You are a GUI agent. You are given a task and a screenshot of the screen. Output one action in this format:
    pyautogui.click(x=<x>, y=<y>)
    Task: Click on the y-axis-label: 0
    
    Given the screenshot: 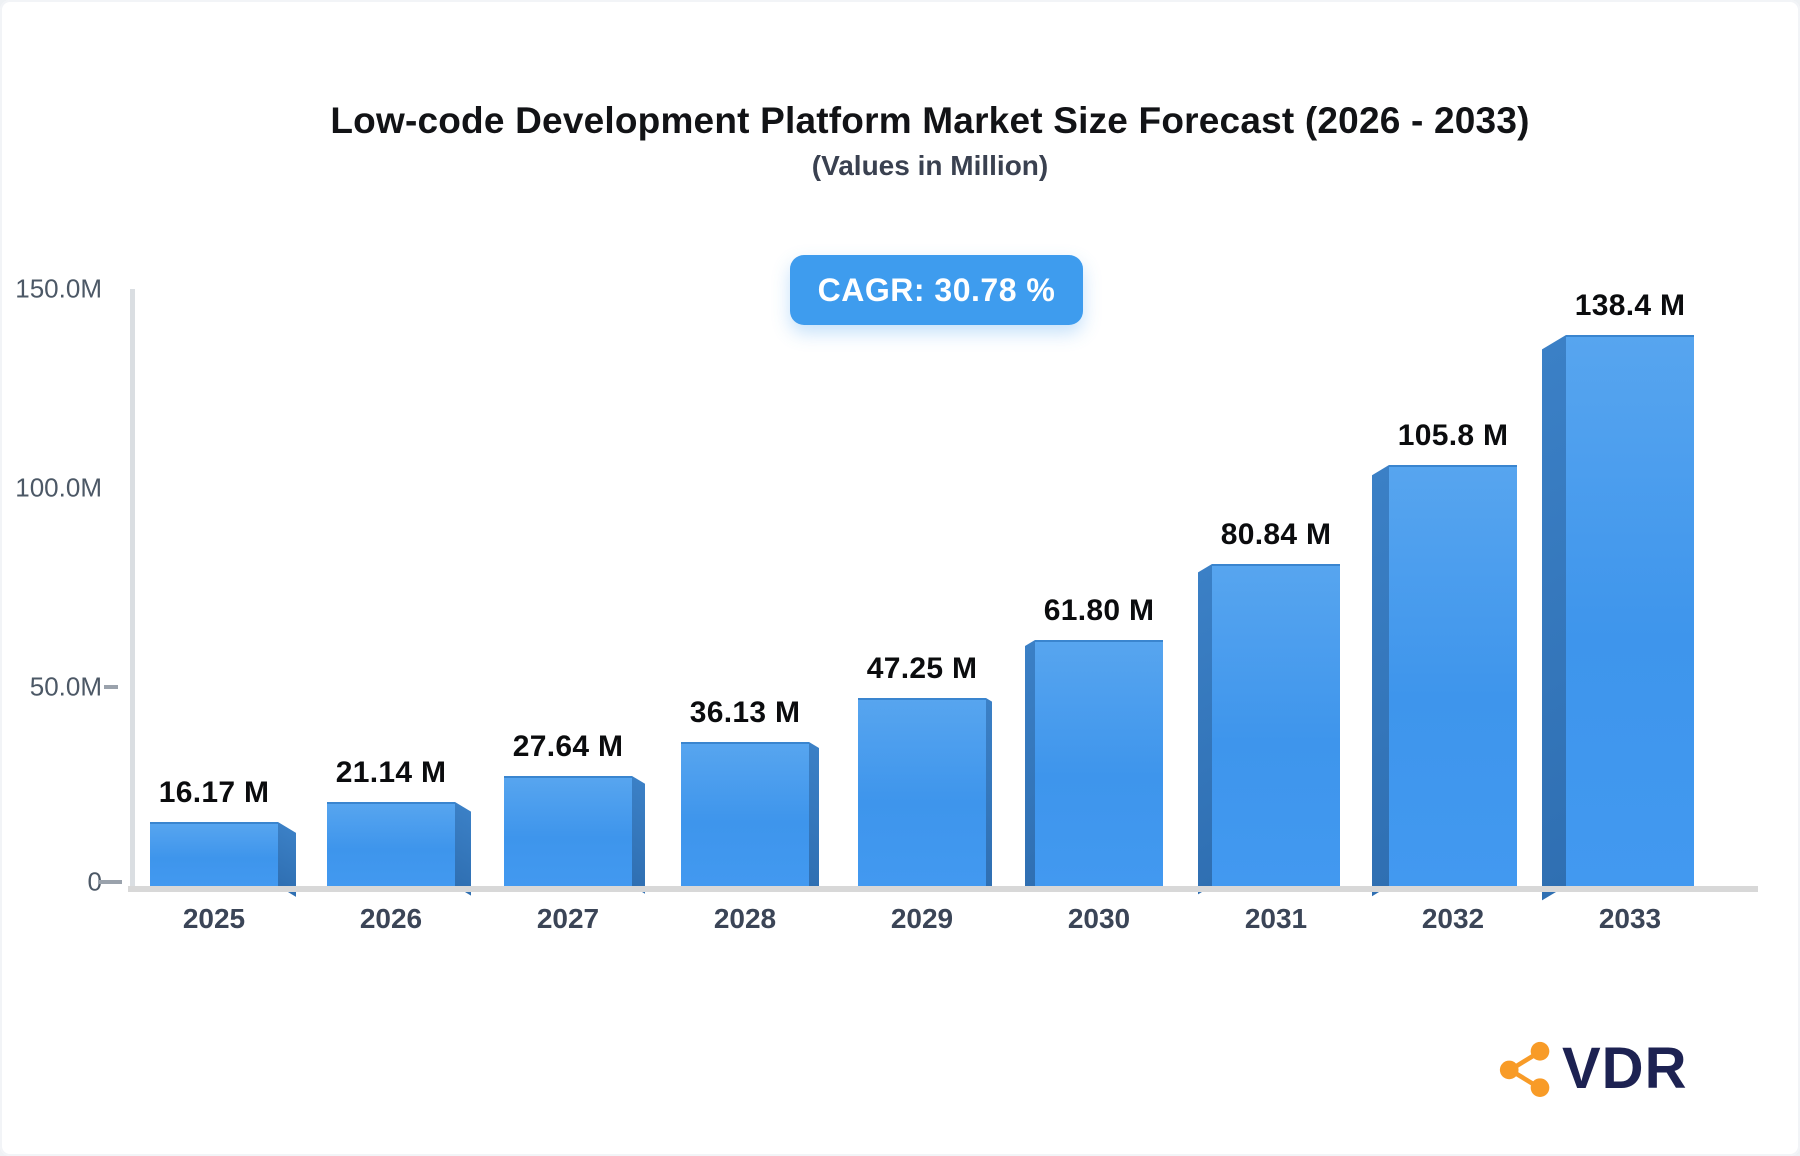 What is the action you would take?
    pyautogui.click(x=94, y=881)
    